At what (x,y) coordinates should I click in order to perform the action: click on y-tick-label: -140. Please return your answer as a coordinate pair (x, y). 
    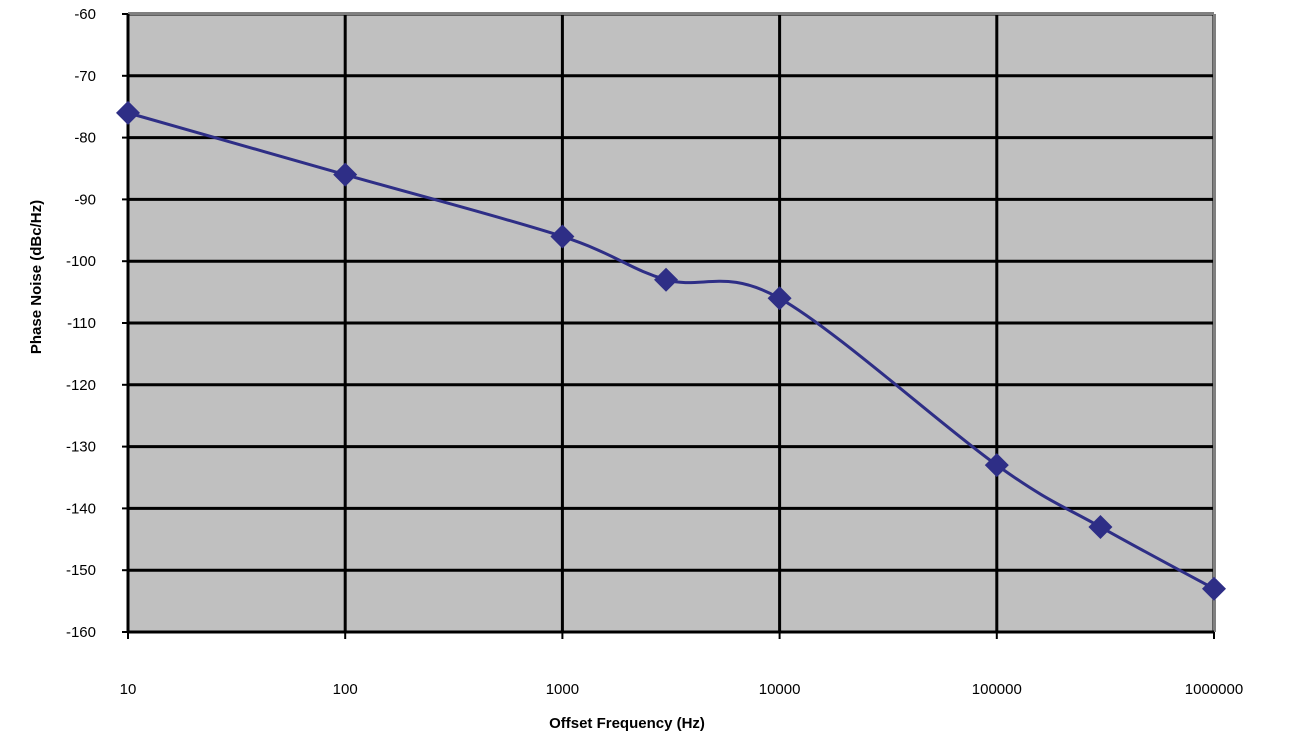
    Looking at the image, I should click on (81, 508).